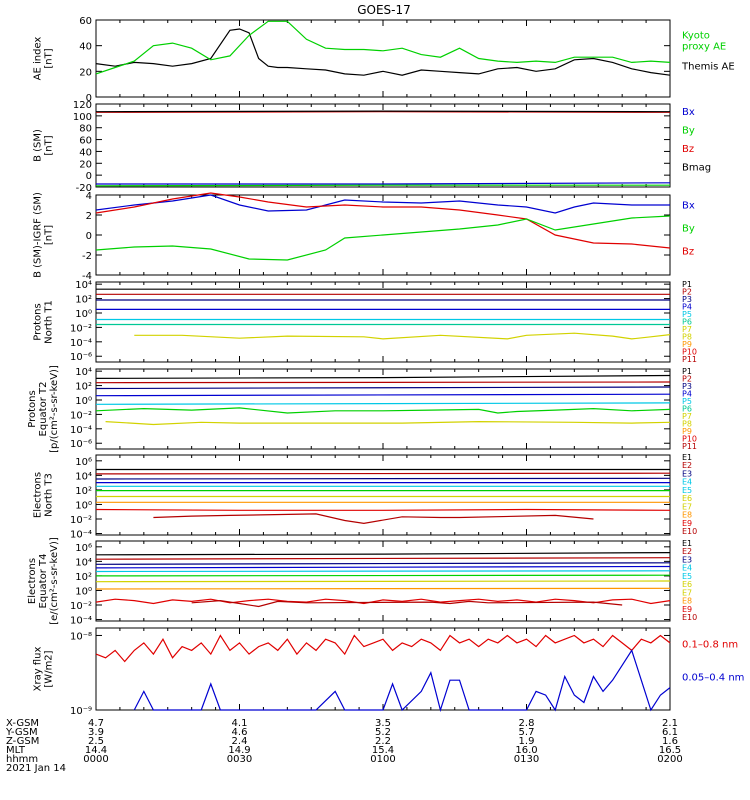 The height and width of the screenshot is (800, 750). I want to click on pe-legend-entry: P7, so click(687, 416).